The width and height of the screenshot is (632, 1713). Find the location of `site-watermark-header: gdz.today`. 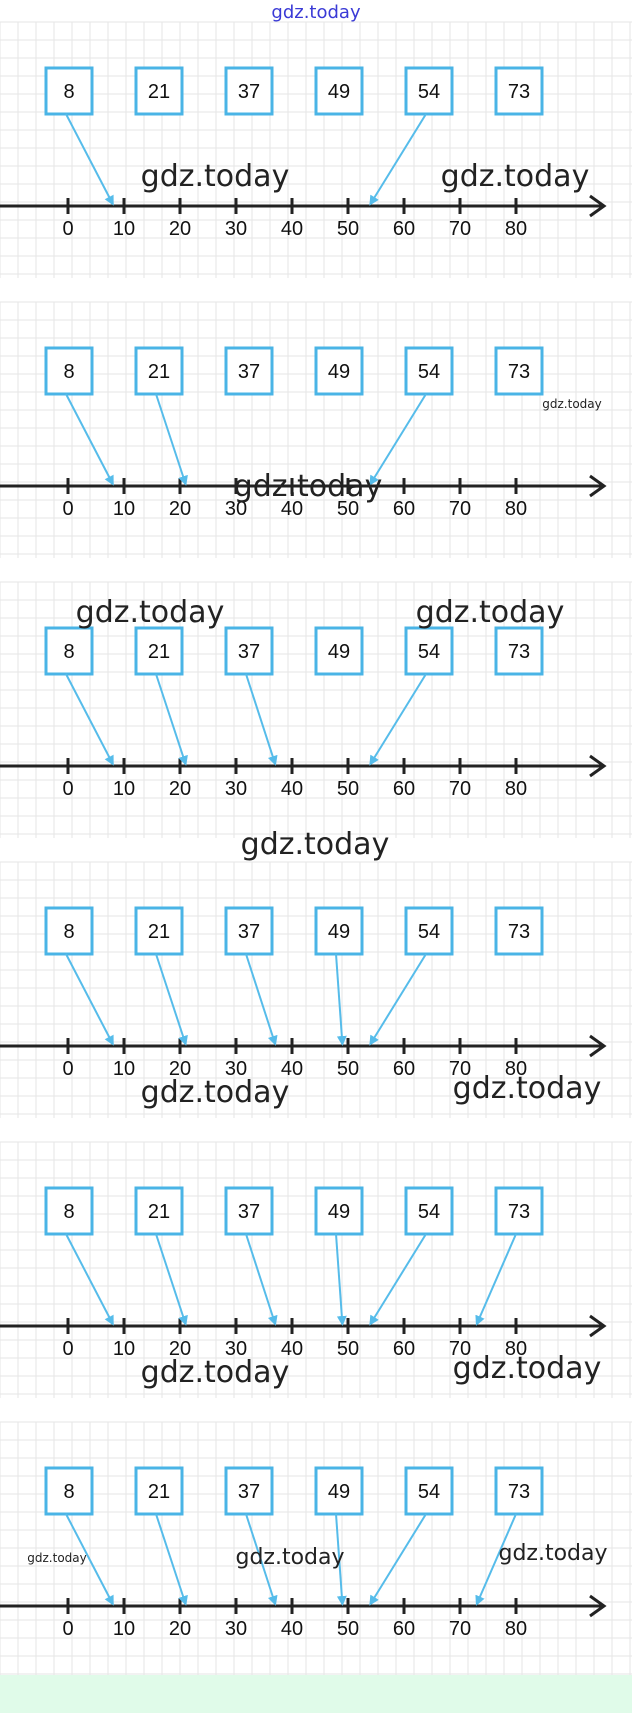

site-watermark-header: gdz.today is located at coordinates (316, 12).